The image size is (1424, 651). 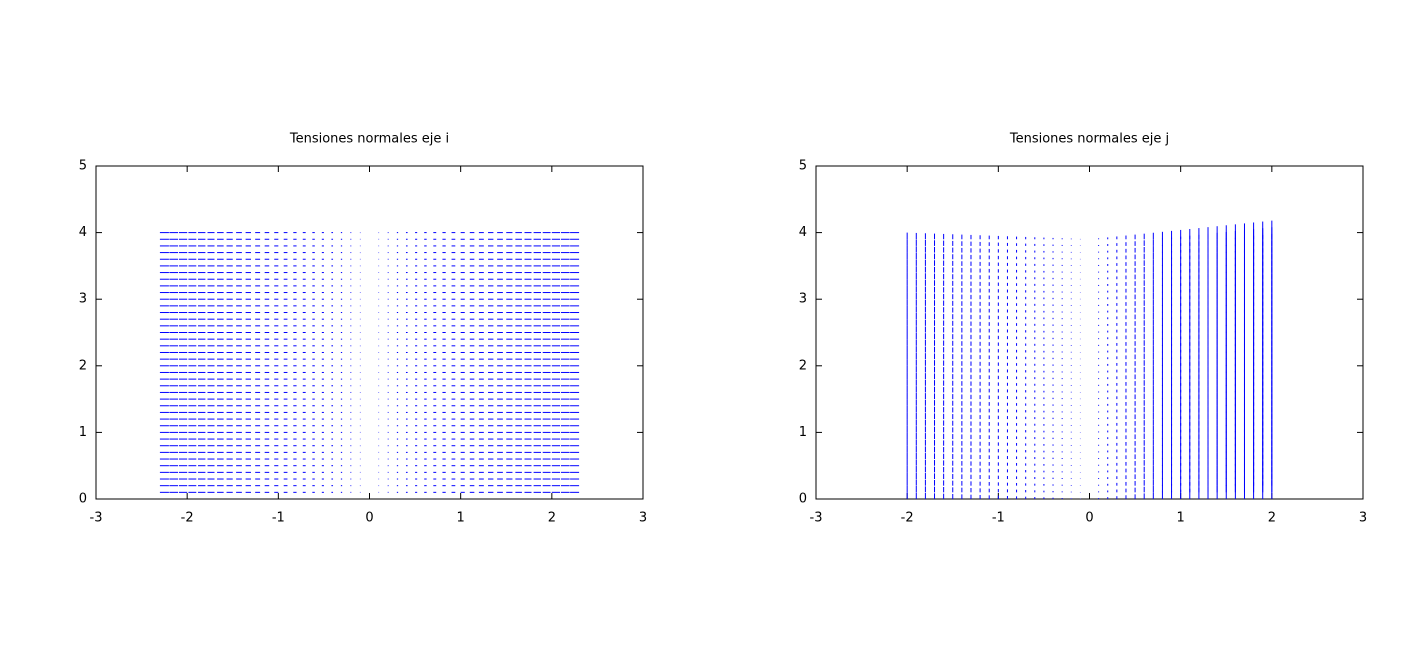 What do you see at coordinates (369, 139) in the screenshot?
I see `plot-title: Tensiones normales eje i` at bounding box center [369, 139].